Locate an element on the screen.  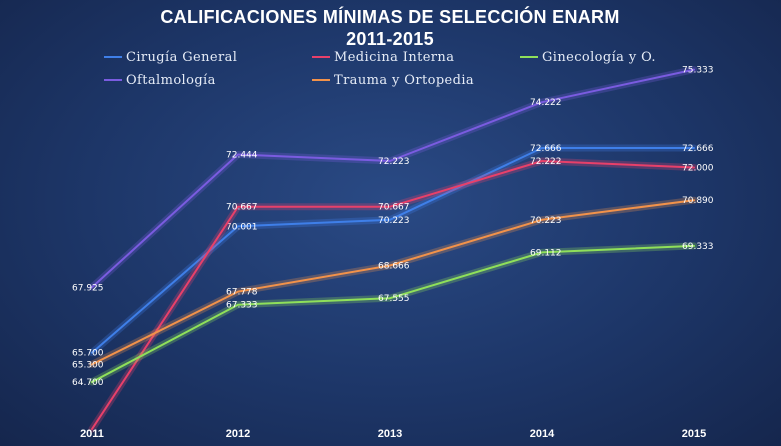
legend-item-ginecologia-y-o: Ginecología y O. is located at coordinates (588, 57).